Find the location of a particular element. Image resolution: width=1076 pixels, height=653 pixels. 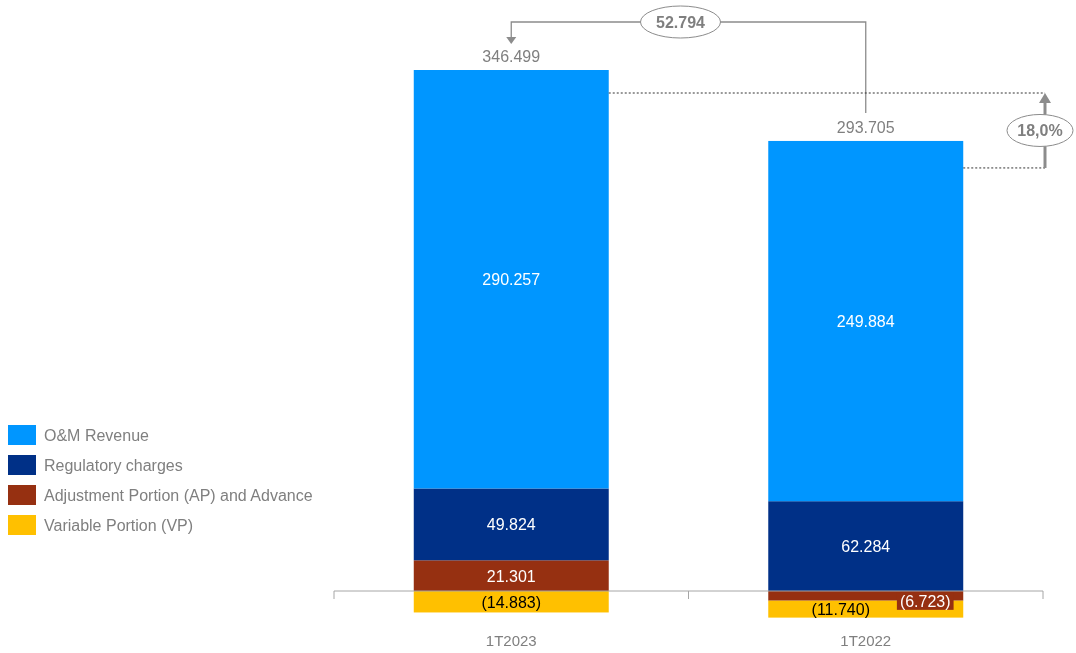

data-label: 21.301 is located at coordinates (511, 576).